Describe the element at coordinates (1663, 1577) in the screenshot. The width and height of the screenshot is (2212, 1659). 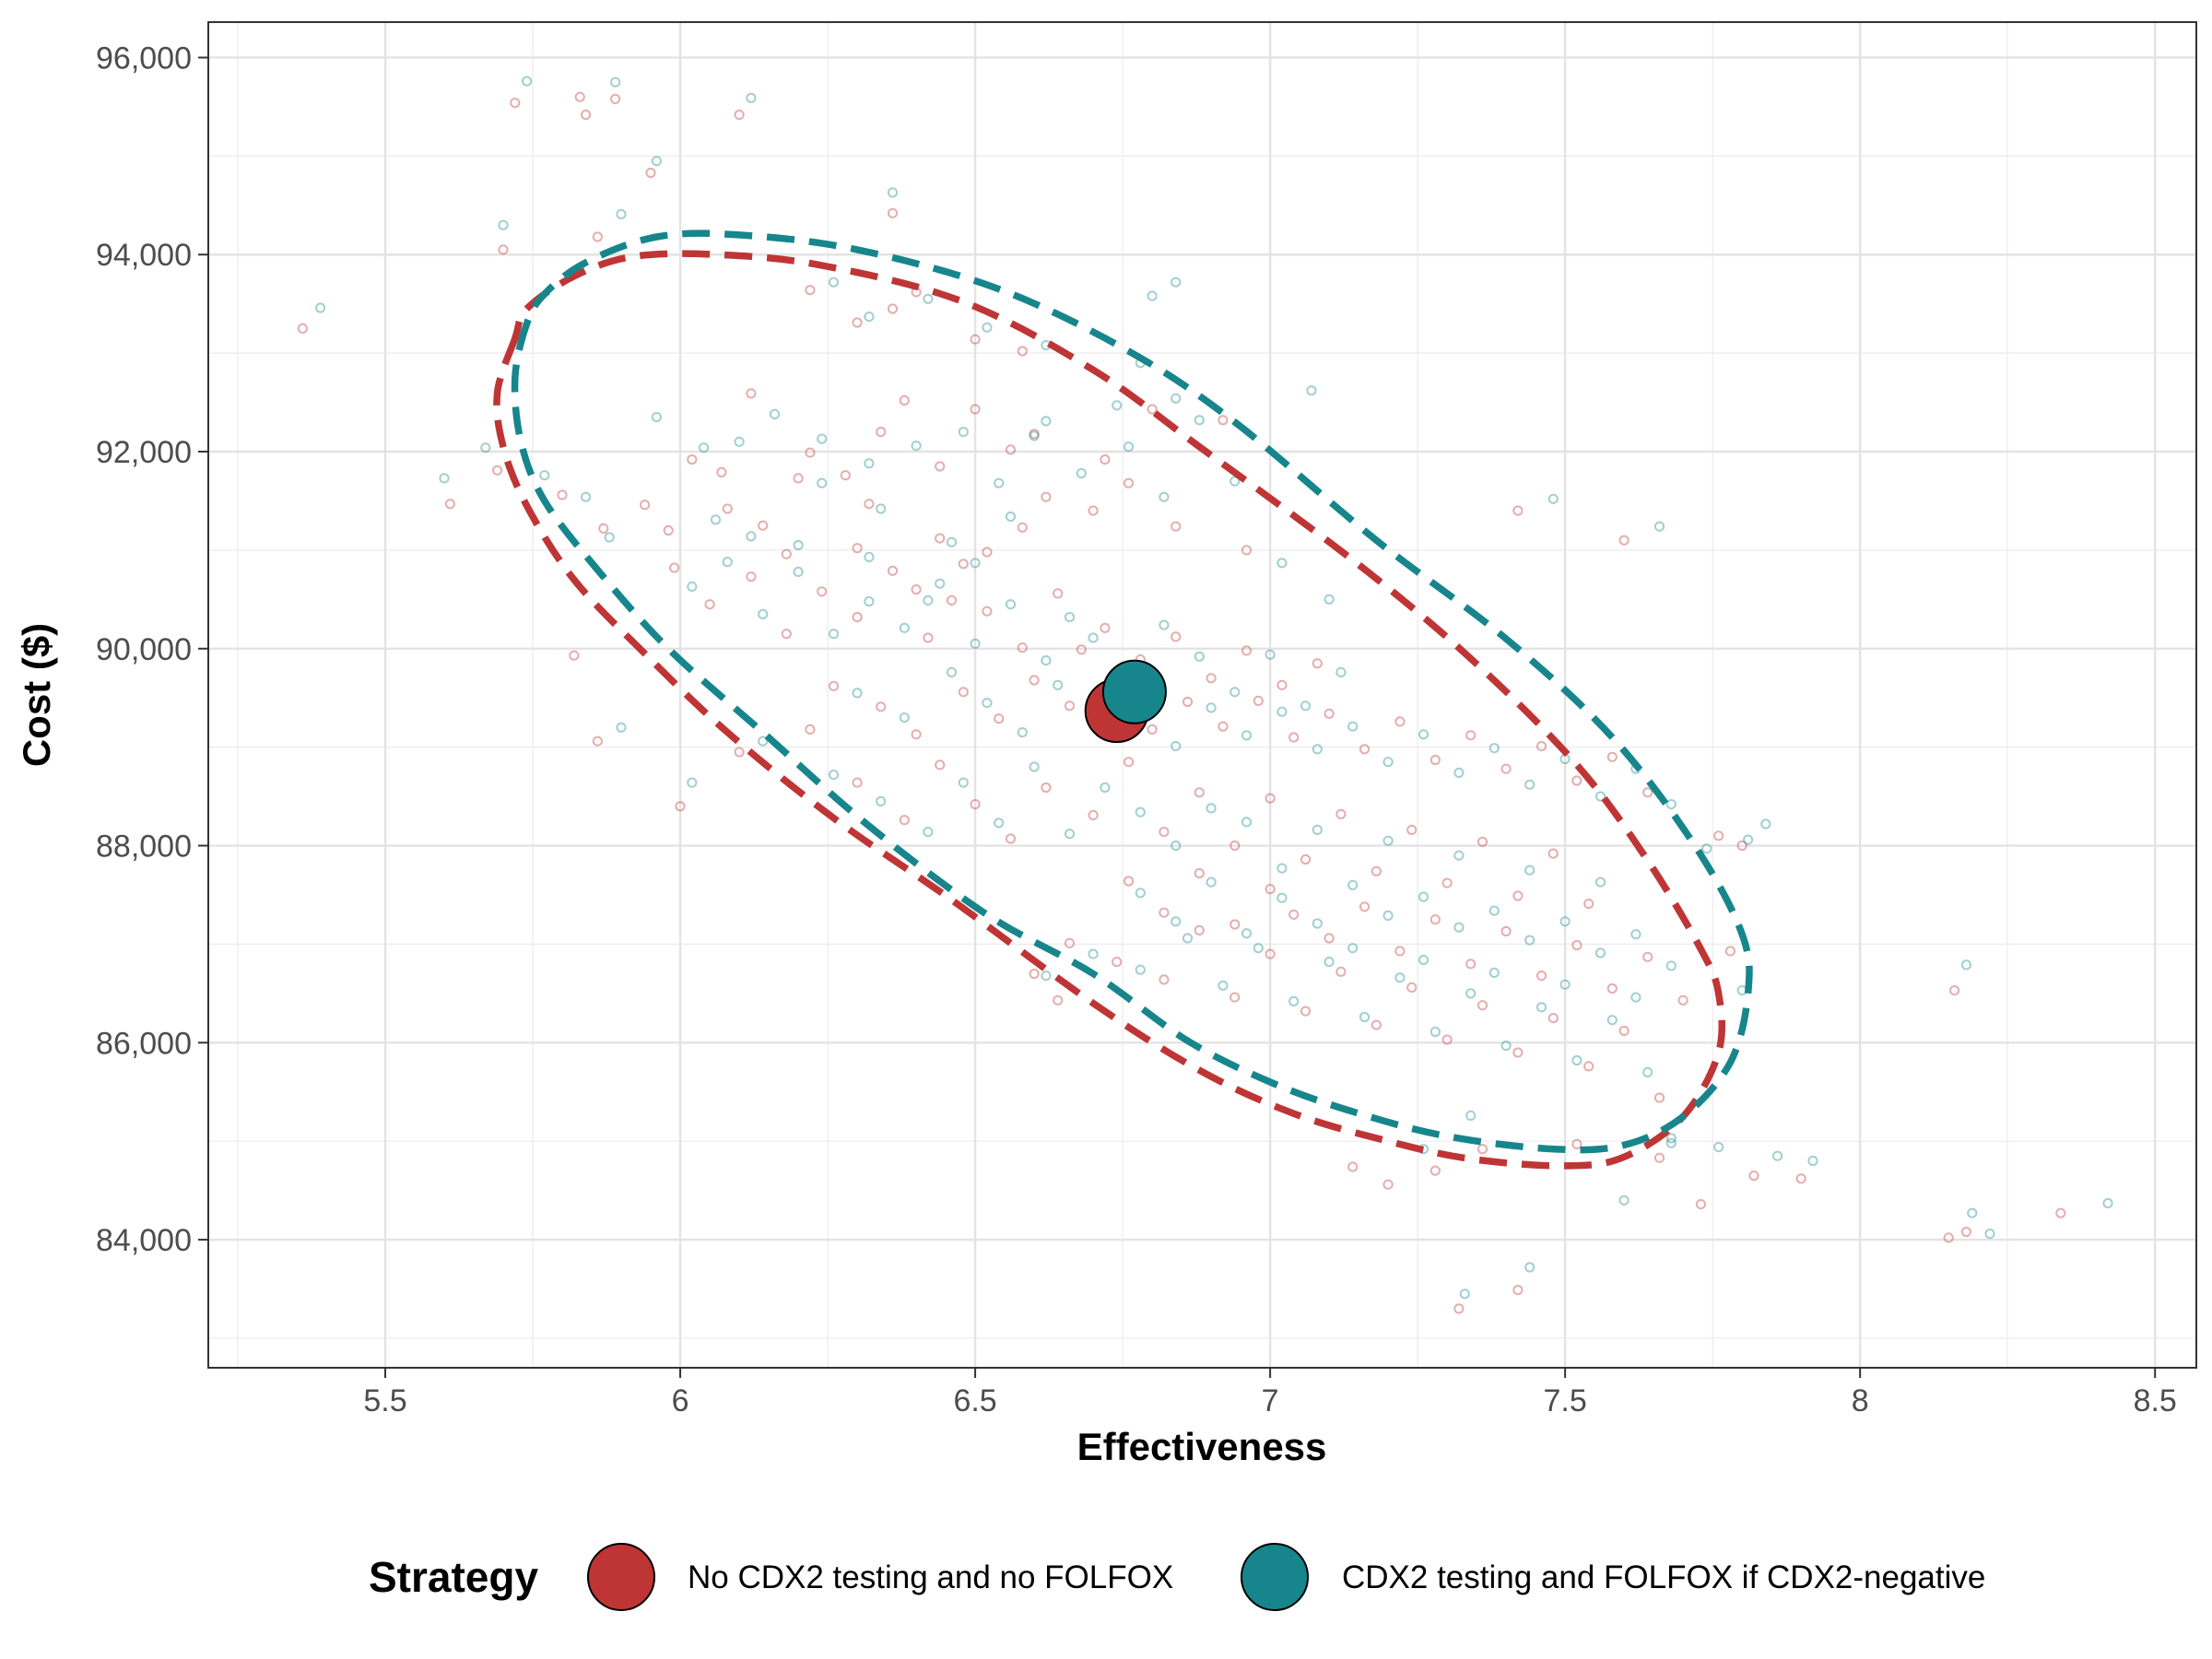
I see `legend-label-cdx2-testing: CDX2 testing and FOLFOX if CDX2-negative` at that location.